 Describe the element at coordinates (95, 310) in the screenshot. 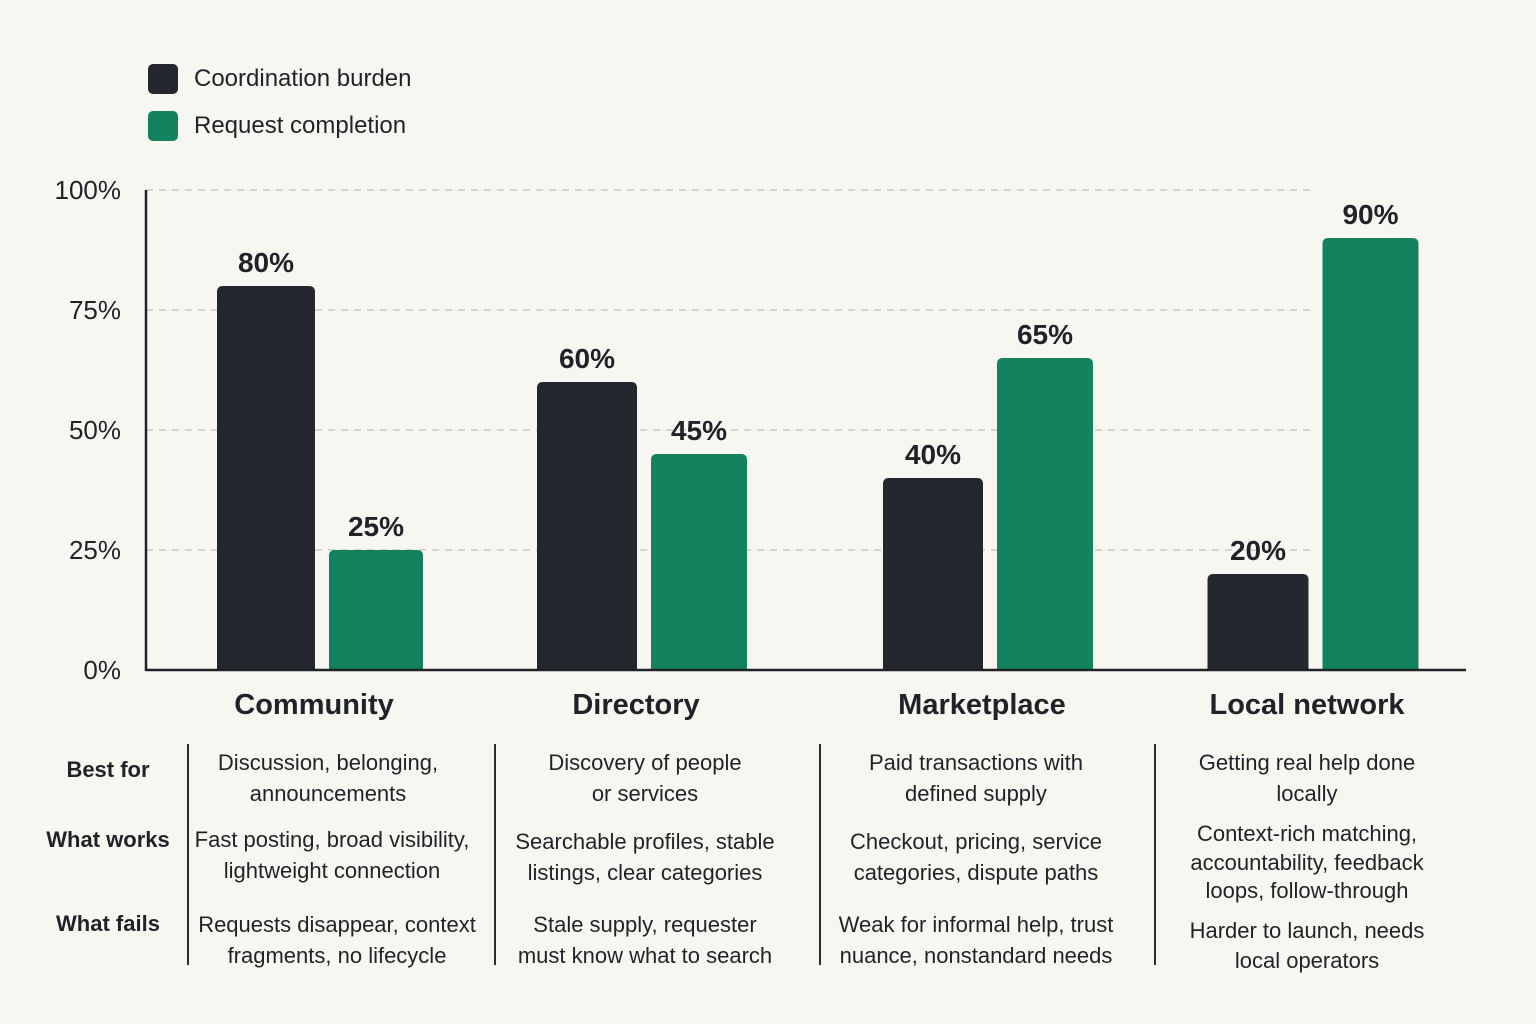

I see `y-tick-label: 75%` at that location.